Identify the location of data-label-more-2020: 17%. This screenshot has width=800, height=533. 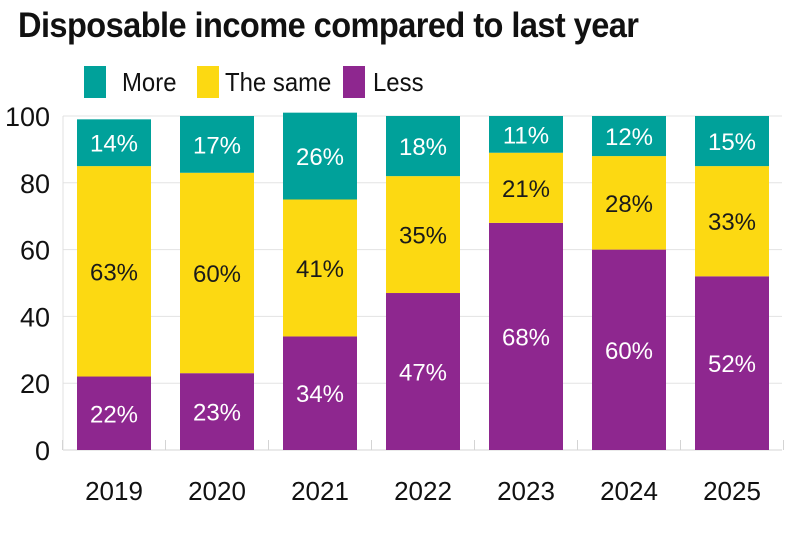
(217, 145).